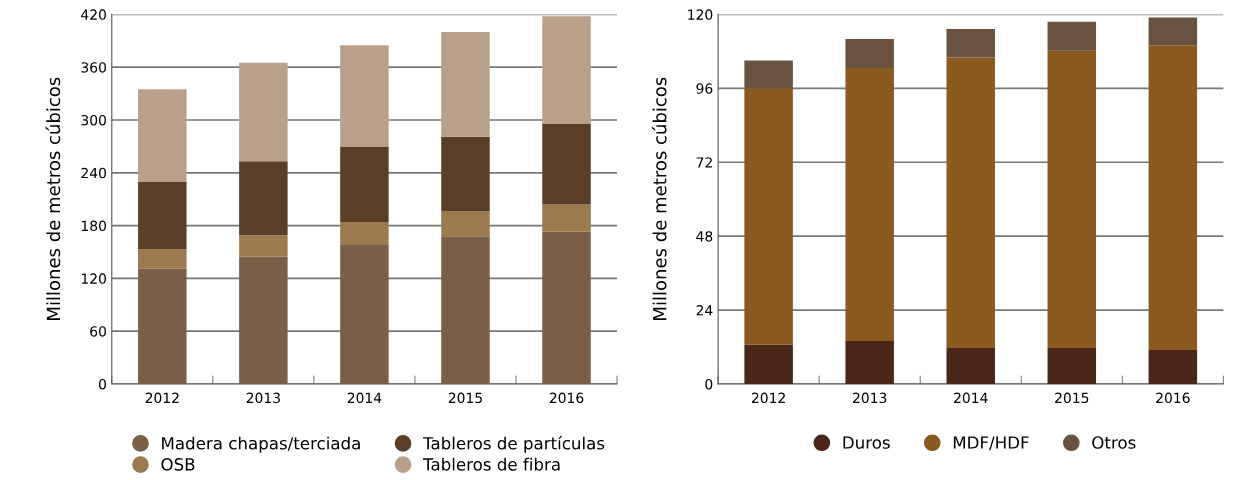 The width and height of the screenshot is (1242, 480). Describe the element at coordinates (704, 310) in the screenshot. I see `y-tick-label: 24` at that location.